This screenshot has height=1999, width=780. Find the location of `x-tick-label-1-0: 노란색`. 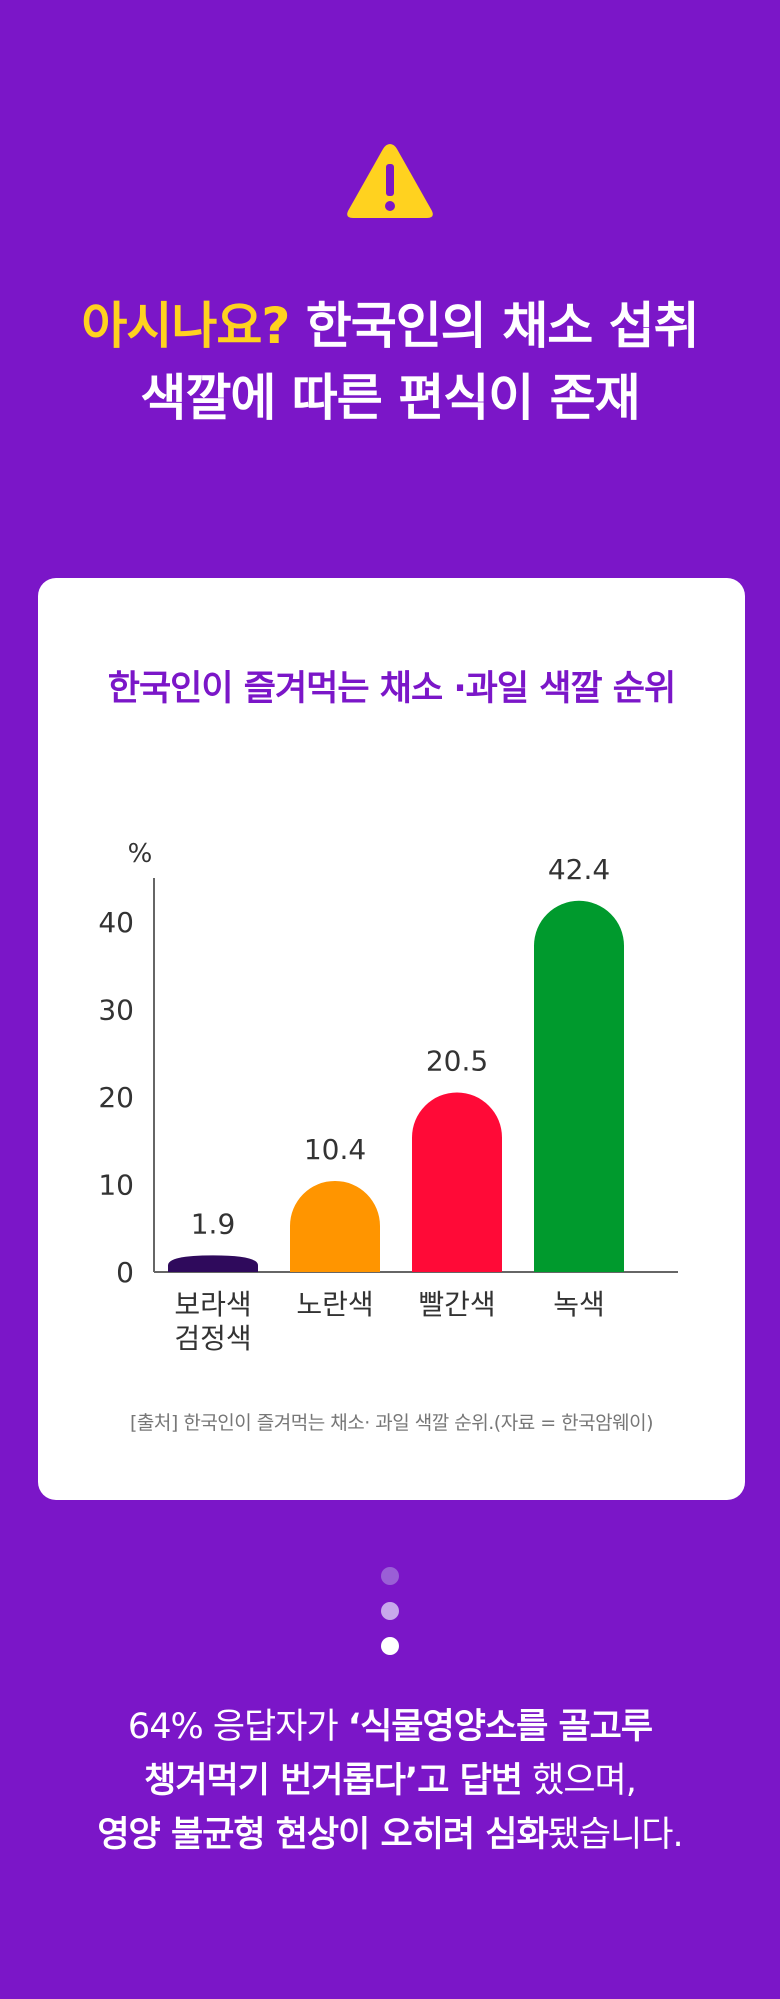

x-tick-label-1-0: 노란색 is located at coordinates (334, 1304).